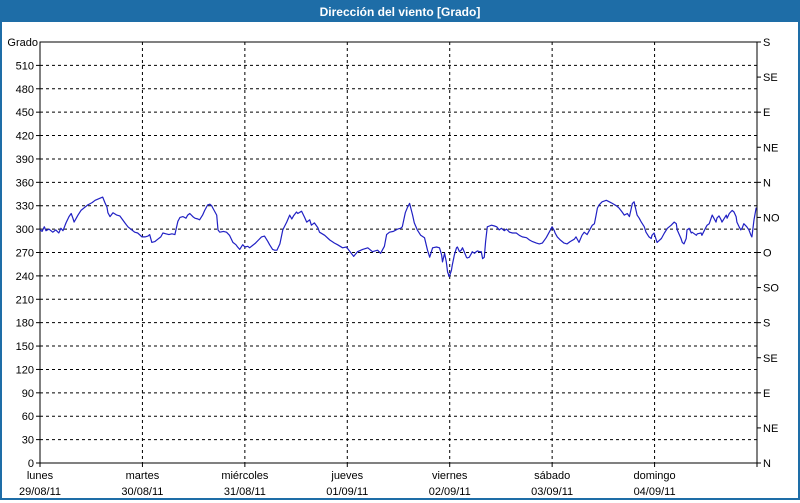  What do you see at coordinates (767, 254) in the screenshot?
I see `compass-label: O` at bounding box center [767, 254].